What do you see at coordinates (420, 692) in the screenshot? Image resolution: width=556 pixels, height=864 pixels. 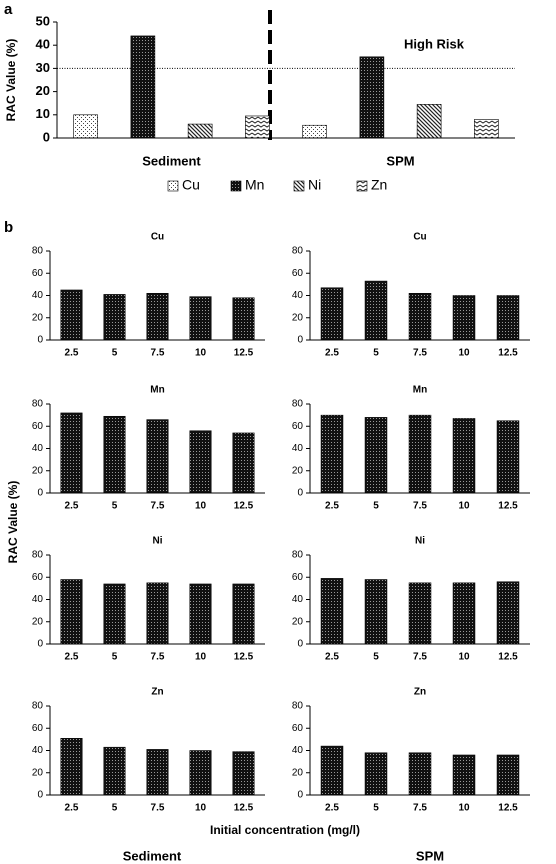 I see `chart-title: Zn` at bounding box center [420, 692].